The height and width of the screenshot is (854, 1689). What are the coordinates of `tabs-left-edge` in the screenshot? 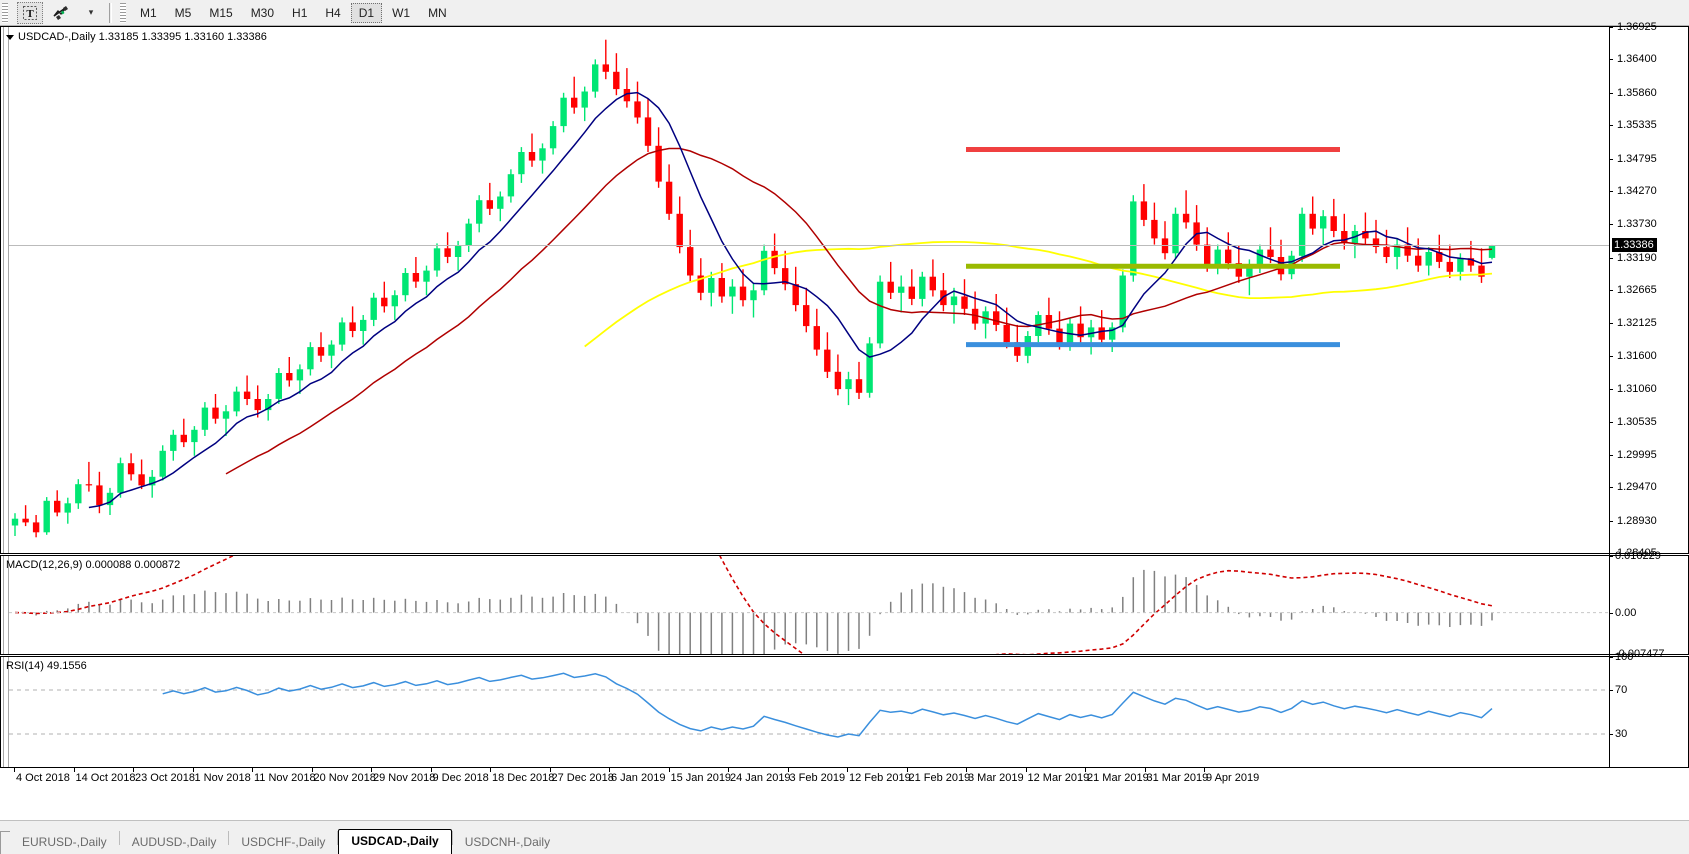 It's located at (5, 842).